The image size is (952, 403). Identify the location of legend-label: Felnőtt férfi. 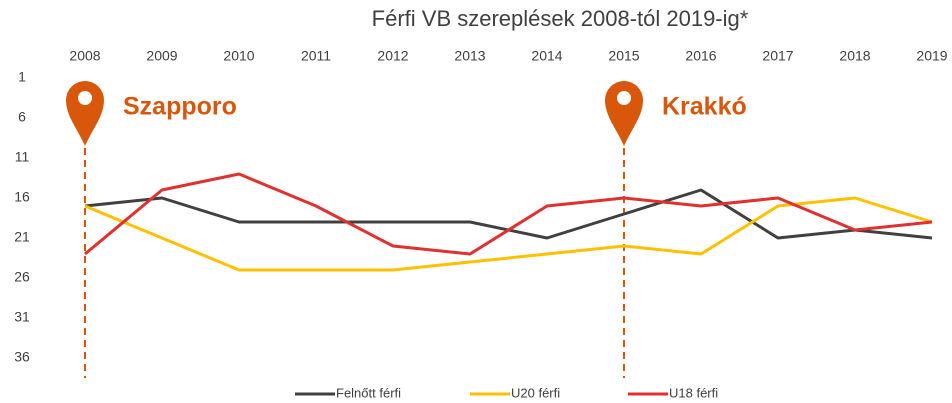
(368, 392).